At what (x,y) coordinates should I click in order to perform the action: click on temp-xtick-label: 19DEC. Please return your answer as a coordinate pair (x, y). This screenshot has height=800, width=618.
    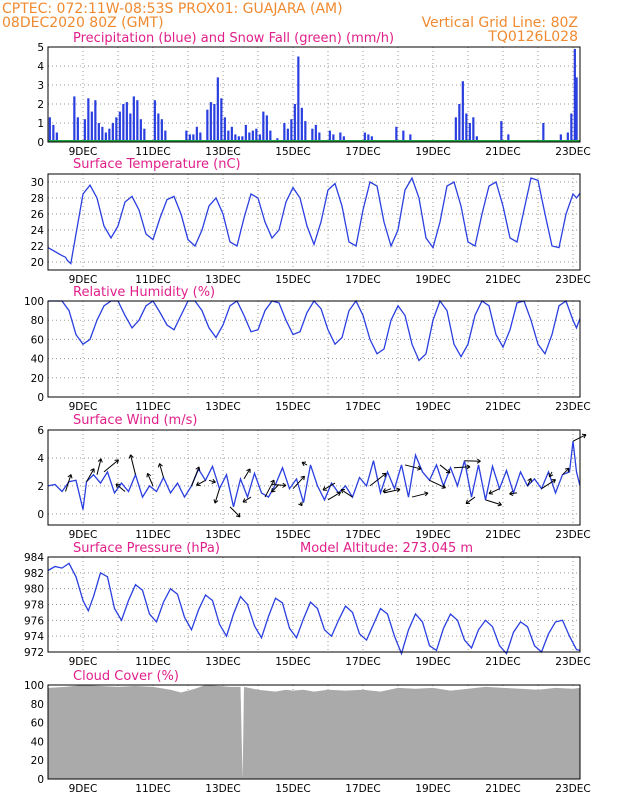
    Looking at the image, I should click on (432, 280).